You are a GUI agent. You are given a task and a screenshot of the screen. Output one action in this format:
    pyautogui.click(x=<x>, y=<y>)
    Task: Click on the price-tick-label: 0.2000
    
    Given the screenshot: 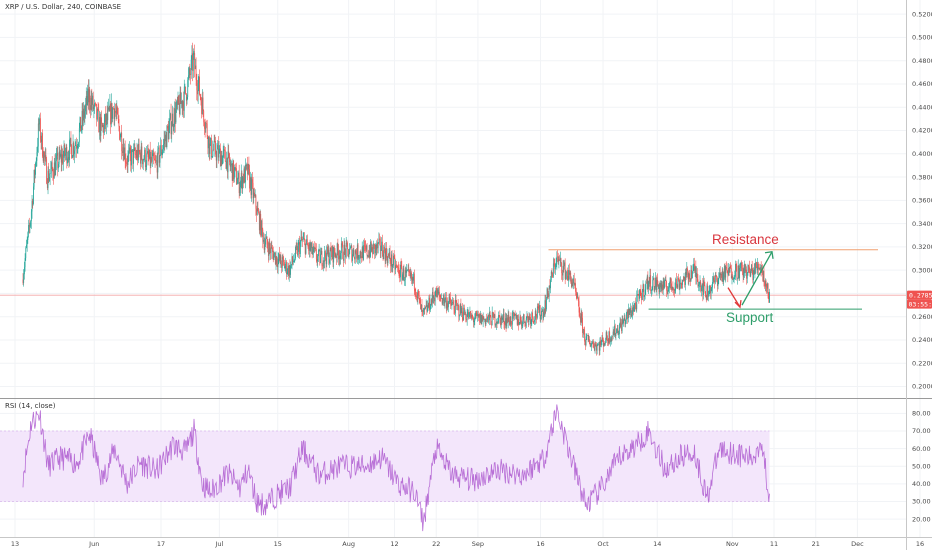 What is the action you would take?
    pyautogui.click(x=922, y=387)
    